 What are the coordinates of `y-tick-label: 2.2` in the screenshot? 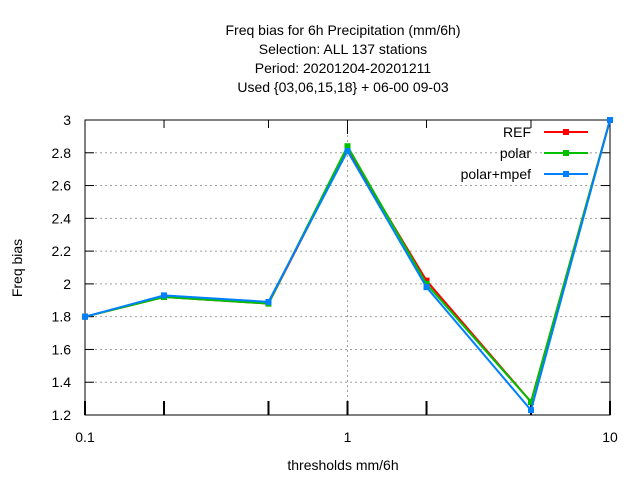 It's located at (62, 251).